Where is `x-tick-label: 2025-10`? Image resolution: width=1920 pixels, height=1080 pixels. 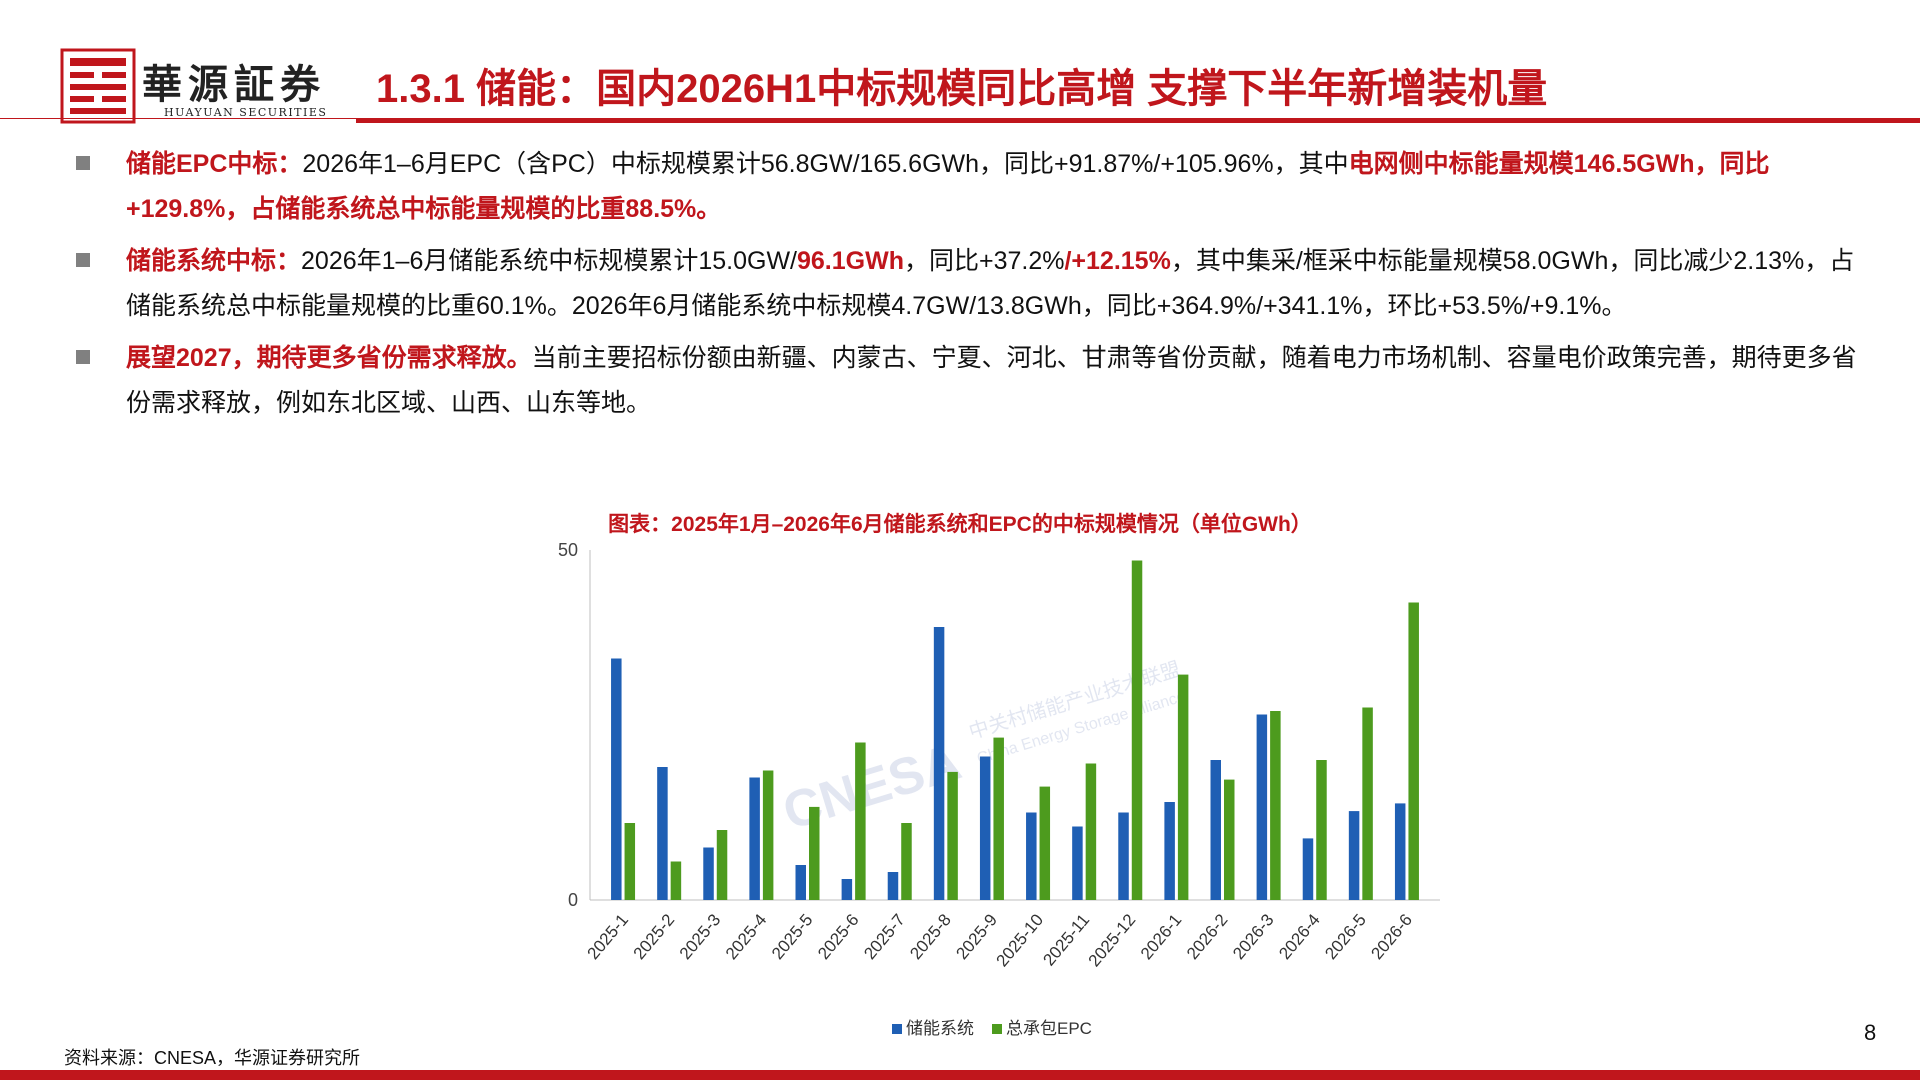 x-tick-label: 2025-10 is located at coordinates (1019, 940).